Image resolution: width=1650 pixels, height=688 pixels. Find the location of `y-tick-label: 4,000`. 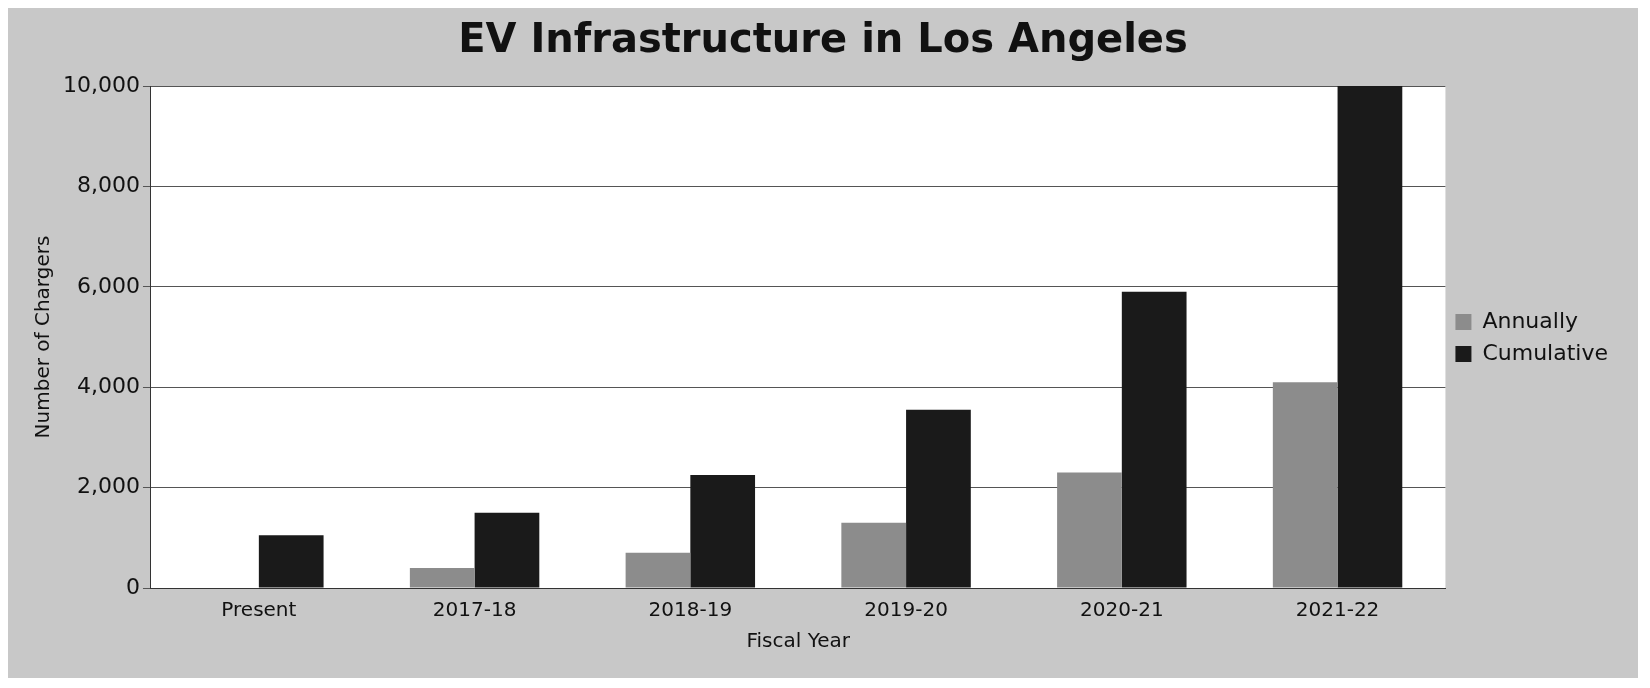

y-tick-label: 4,000 is located at coordinates (108, 385).